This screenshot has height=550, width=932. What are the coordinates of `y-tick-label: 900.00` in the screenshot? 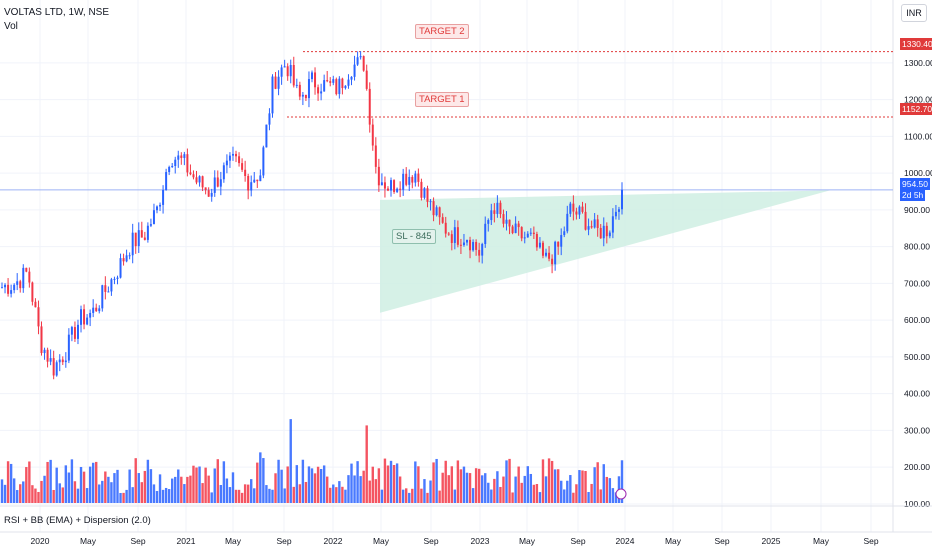 It's located at (917, 210).